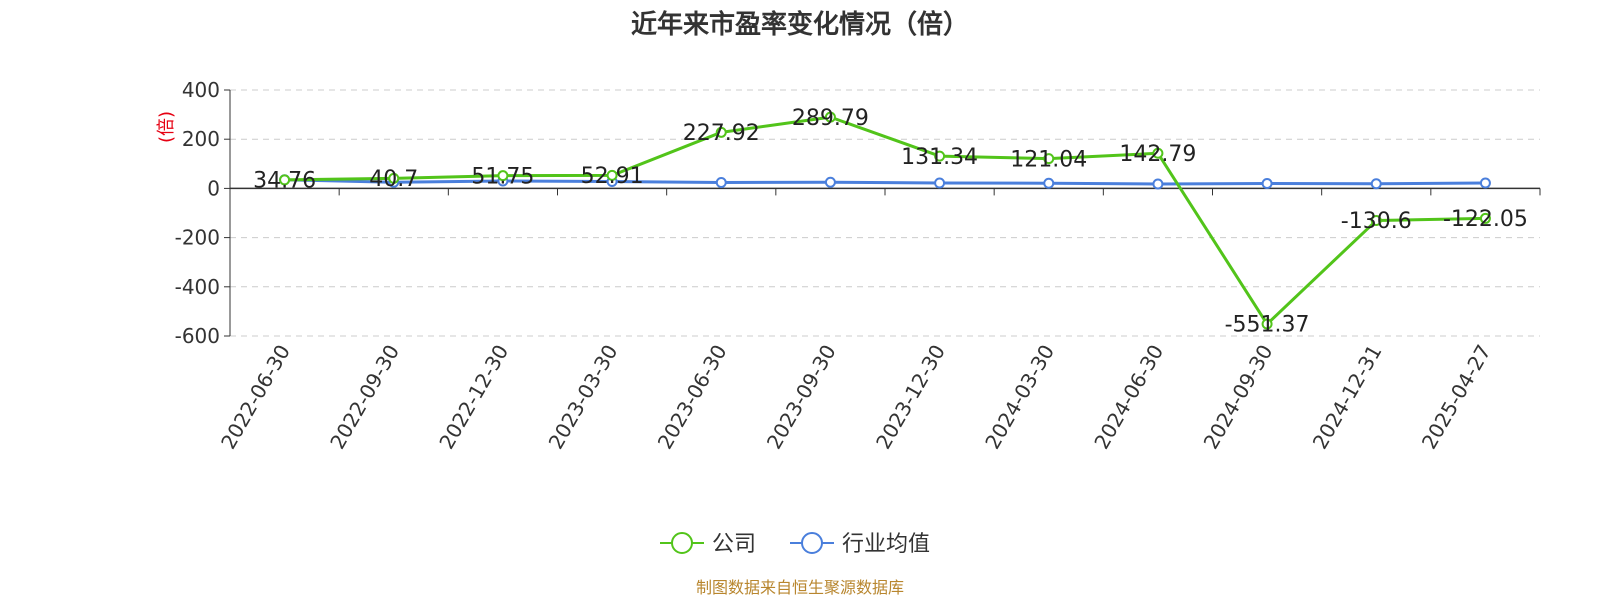 The height and width of the screenshot is (600, 1600). I want to click on x-tick-label: 2025-04-27, so click(1456, 397).